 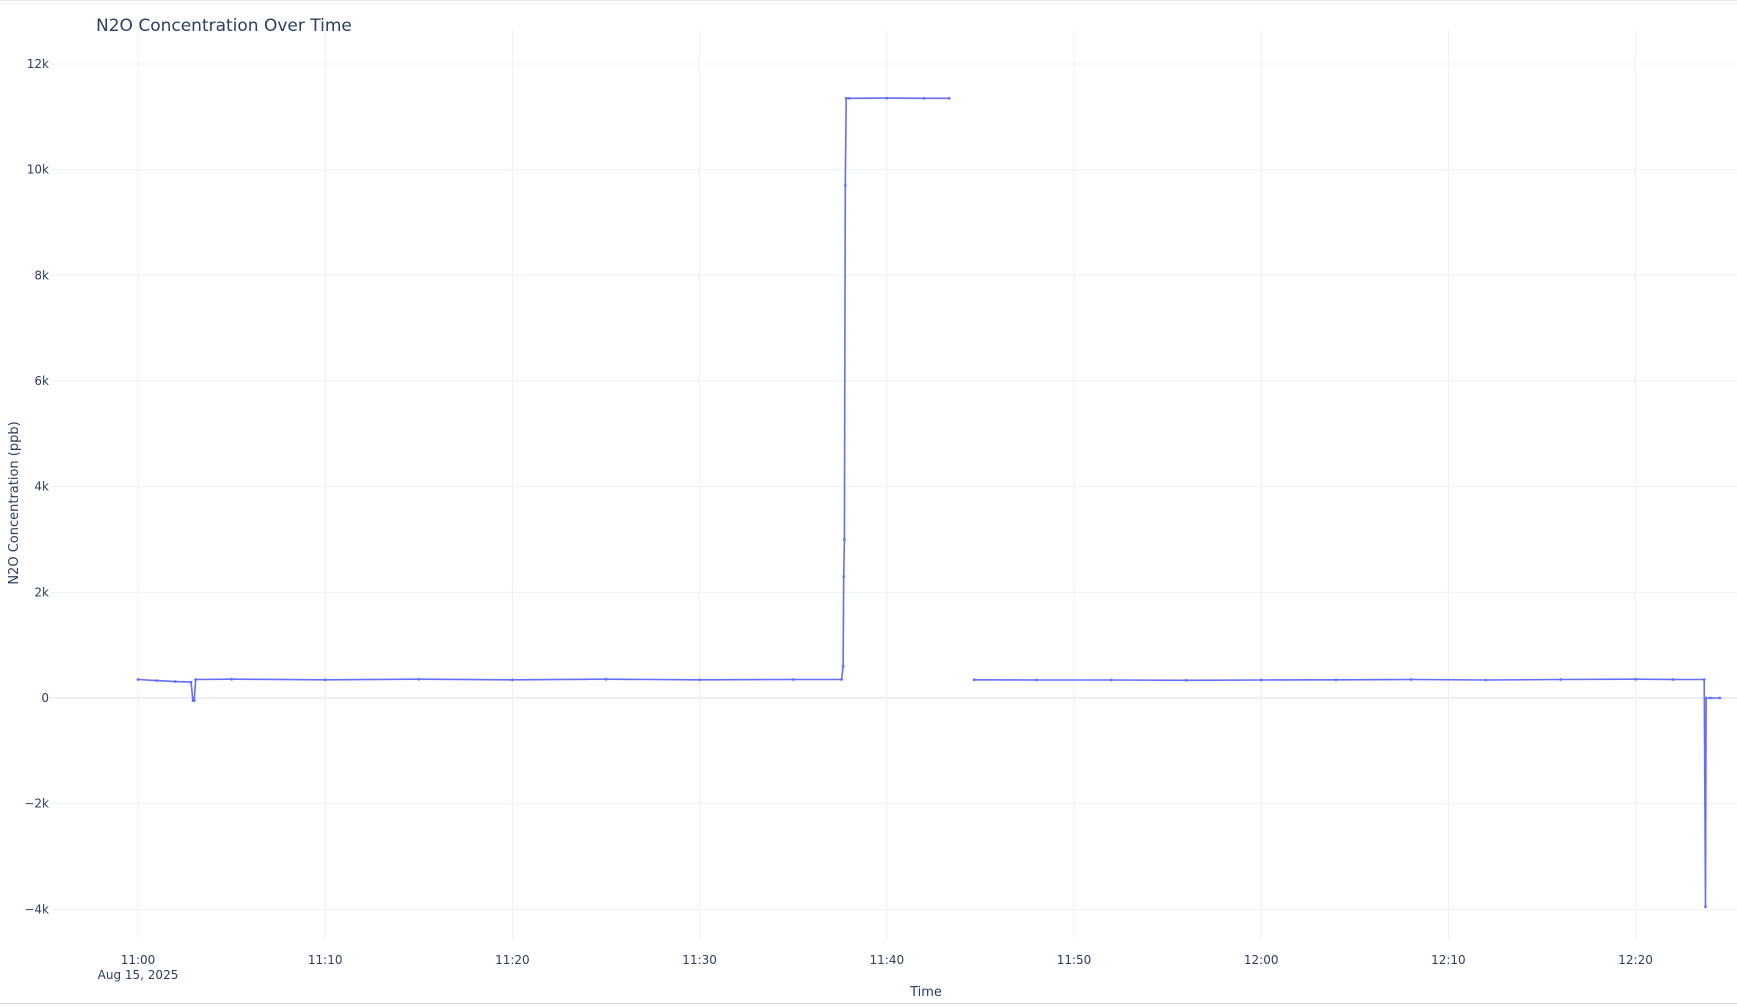 I want to click on y-tick-label: 10k, so click(x=38, y=170).